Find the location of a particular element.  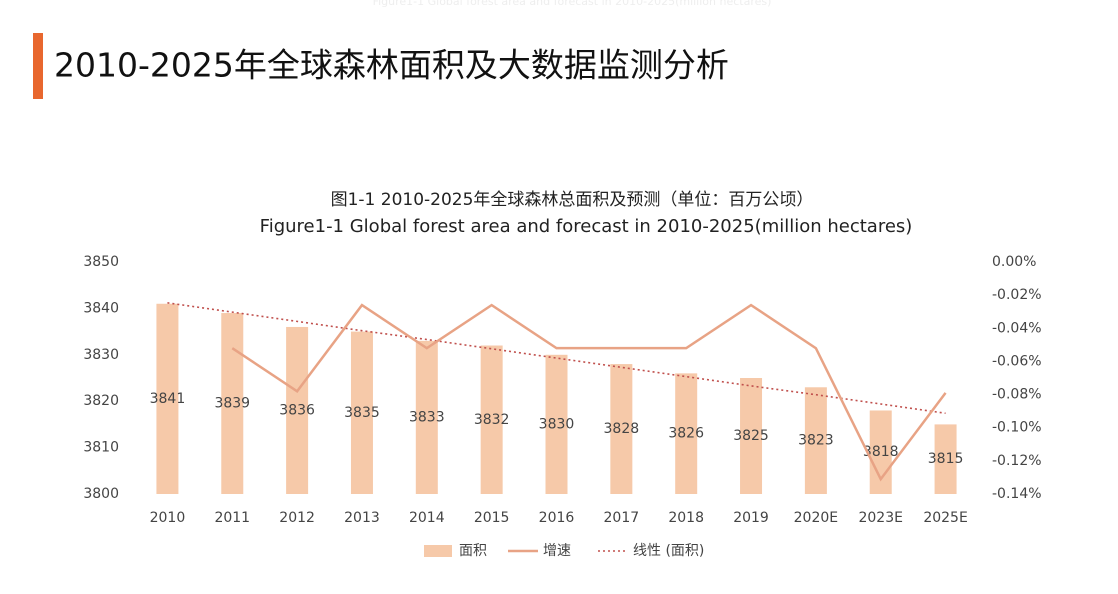

data-label: 3833 is located at coordinates (427, 417).